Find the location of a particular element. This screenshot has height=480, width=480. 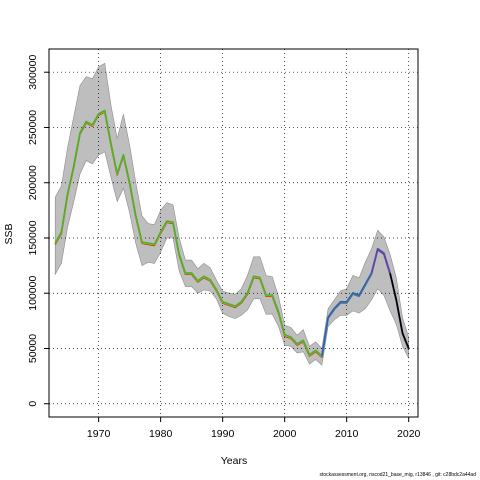

x-tick-label: 2010 is located at coordinates (347, 434).